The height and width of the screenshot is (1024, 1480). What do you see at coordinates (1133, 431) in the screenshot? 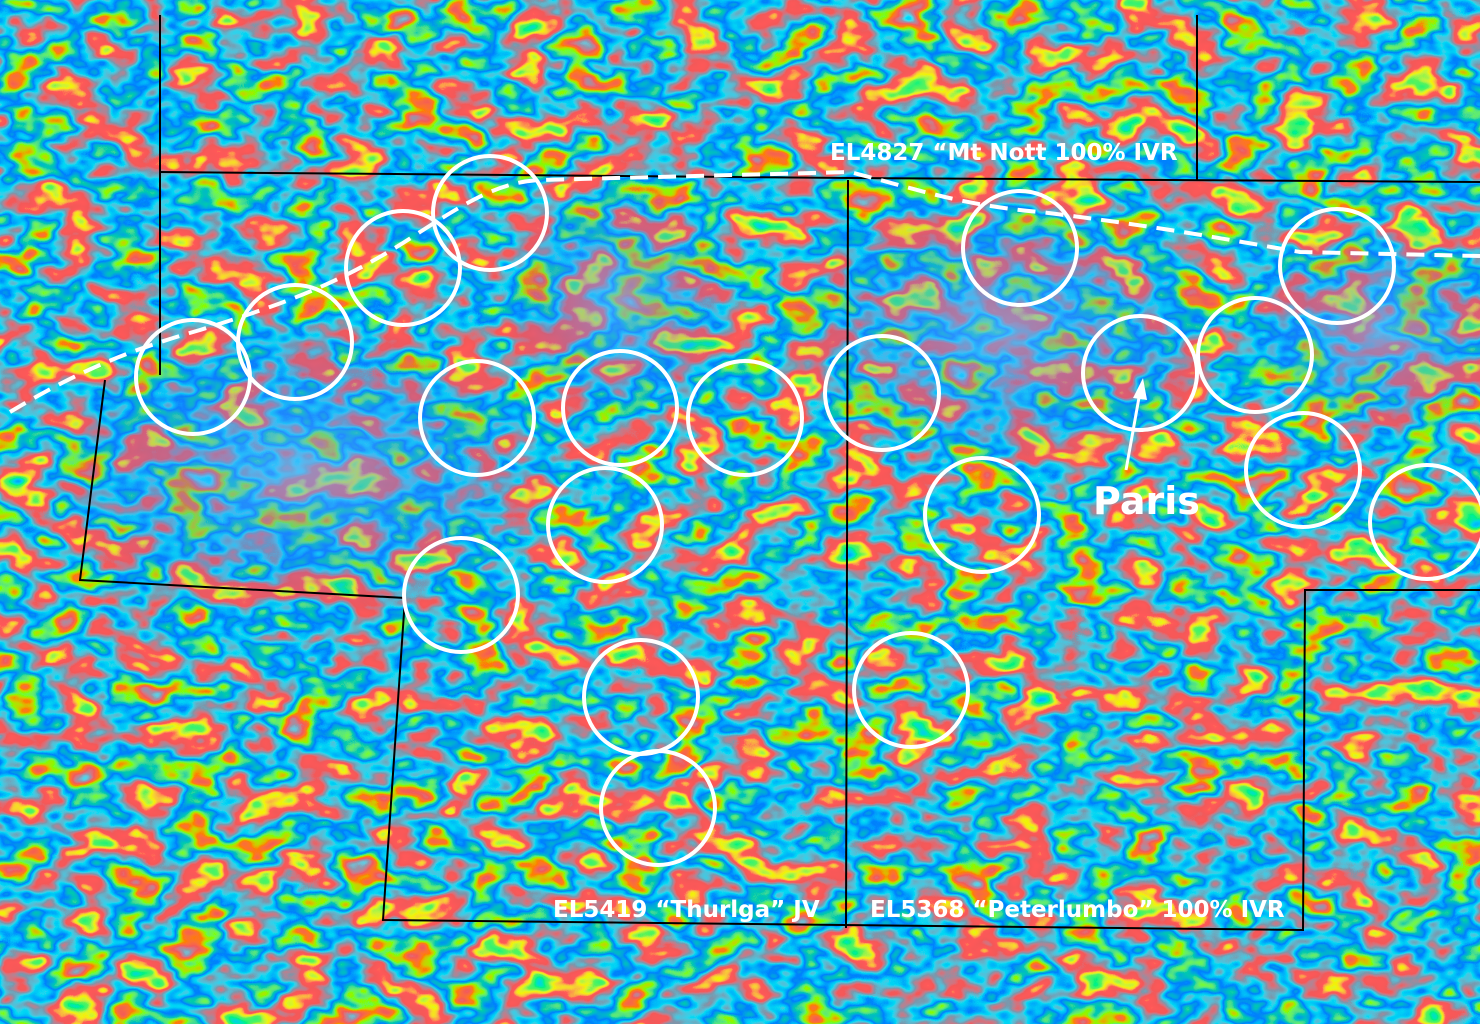
I see `arrow-shaft` at bounding box center [1133, 431].